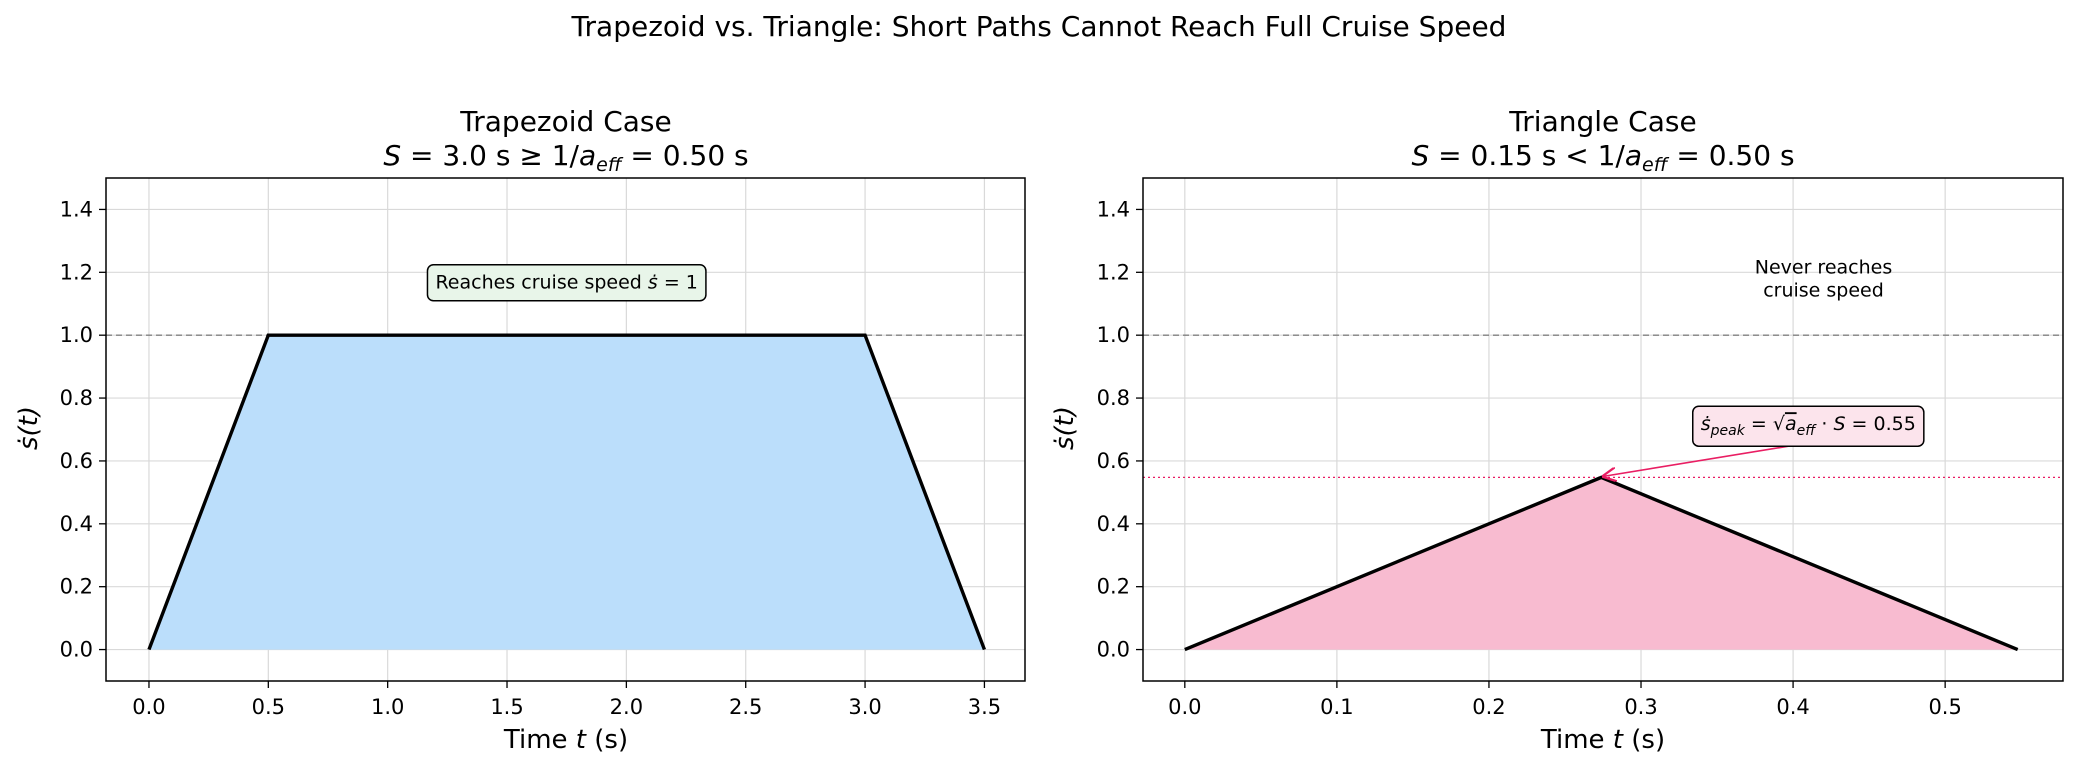  What do you see at coordinates (506, 707) in the screenshot?
I see `x-tick-label: 1.5` at bounding box center [506, 707].